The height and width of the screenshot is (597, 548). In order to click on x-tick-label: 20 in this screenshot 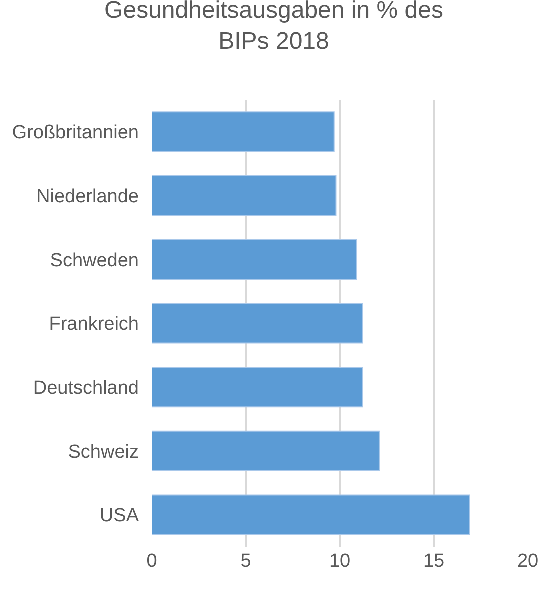, I will do `click(528, 561)`.